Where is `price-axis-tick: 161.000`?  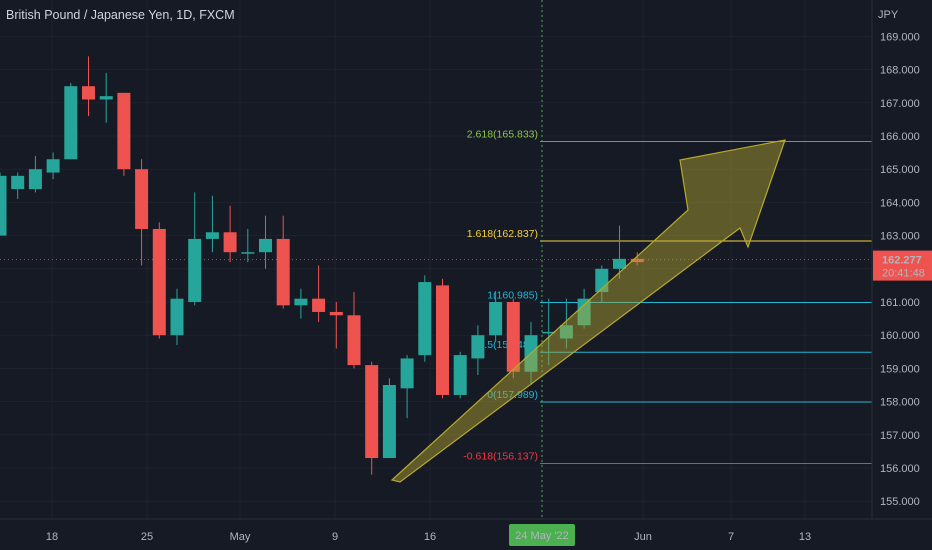 price-axis-tick: 161.000 is located at coordinates (900, 303).